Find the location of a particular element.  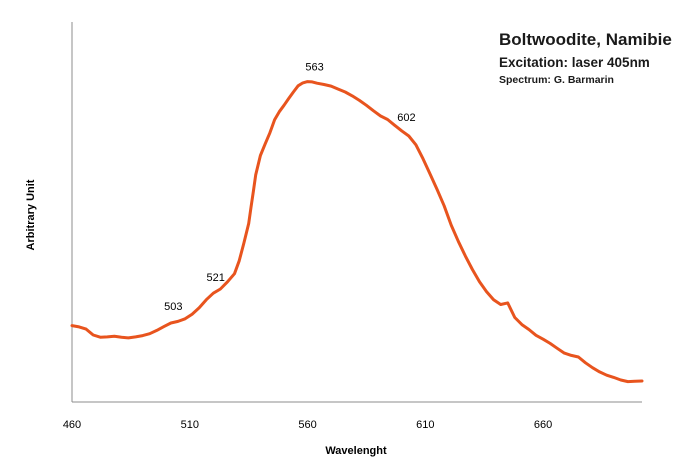

peak-label: 563 is located at coordinates (314, 67).